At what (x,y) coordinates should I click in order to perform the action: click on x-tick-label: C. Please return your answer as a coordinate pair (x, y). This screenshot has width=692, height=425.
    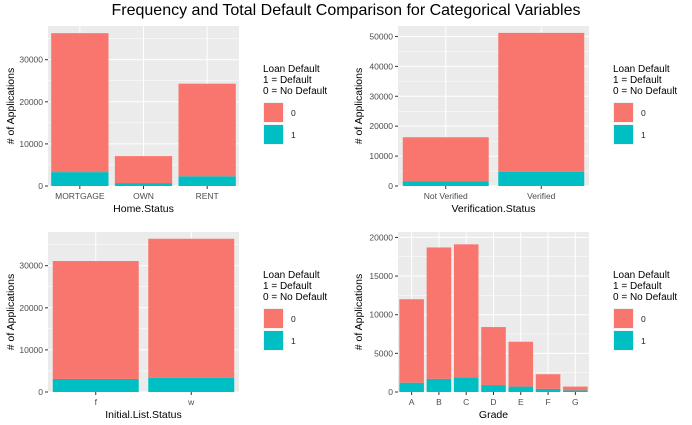
    Looking at the image, I should click on (466, 402).